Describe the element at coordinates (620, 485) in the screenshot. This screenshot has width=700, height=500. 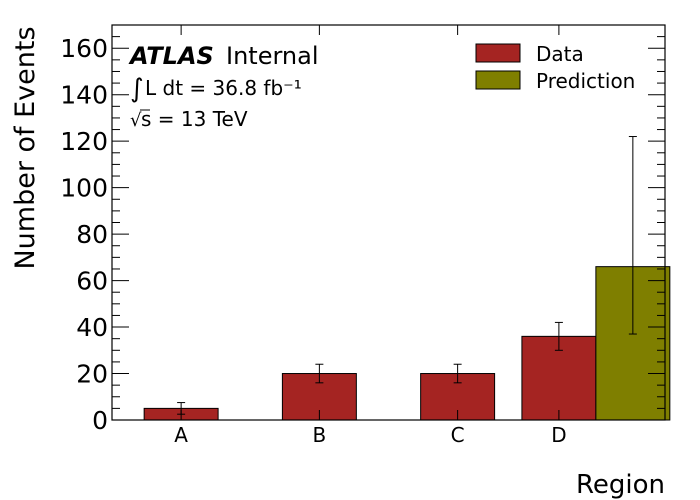
I see `x-axis-label: Region` at that location.